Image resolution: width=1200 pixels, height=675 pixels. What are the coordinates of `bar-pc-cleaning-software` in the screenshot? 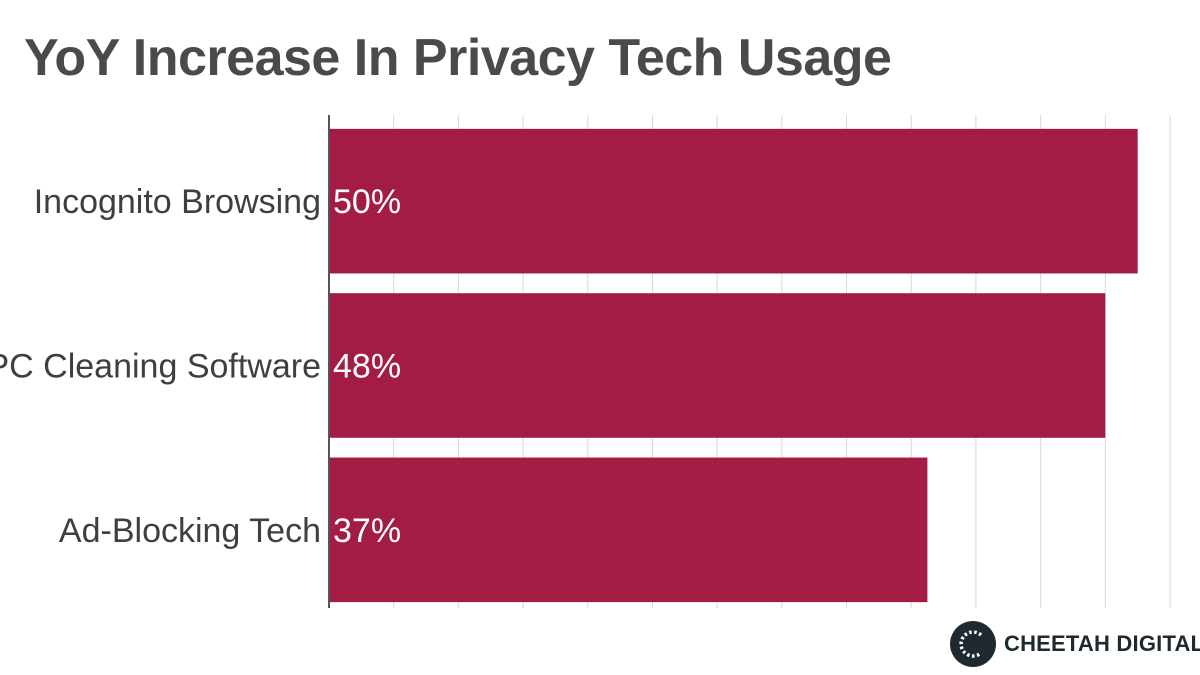 It's located at (717, 365).